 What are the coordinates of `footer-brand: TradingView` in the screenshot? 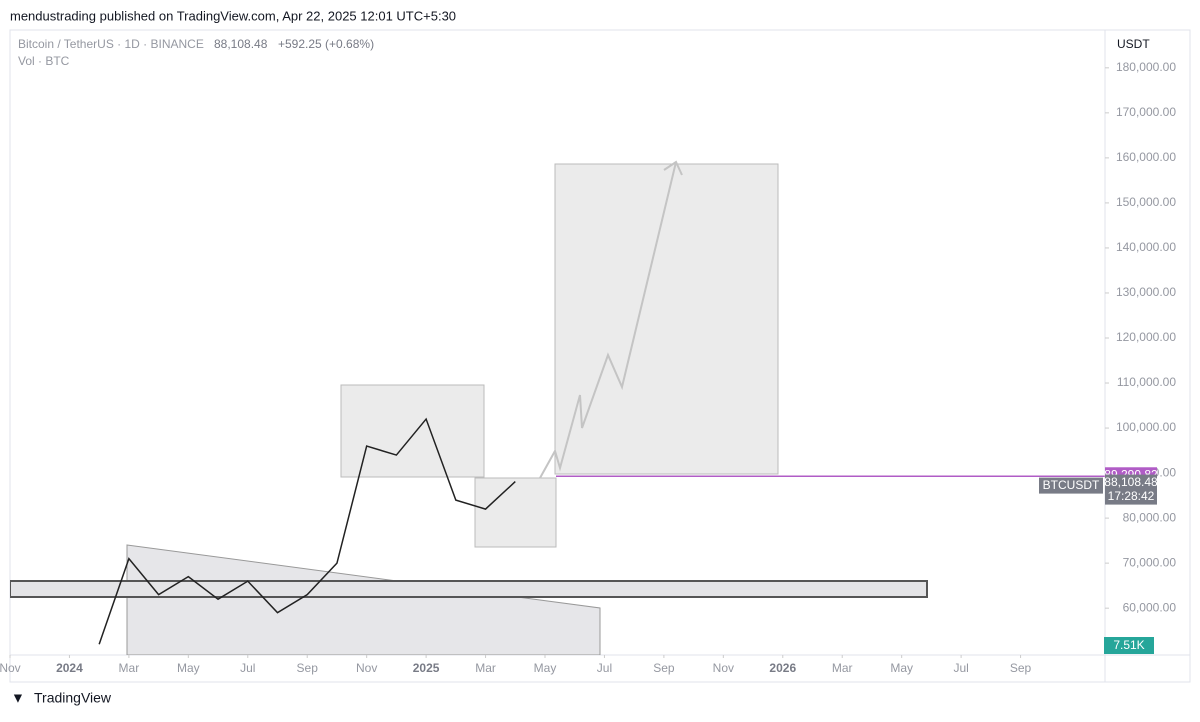 It's located at (73, 698).